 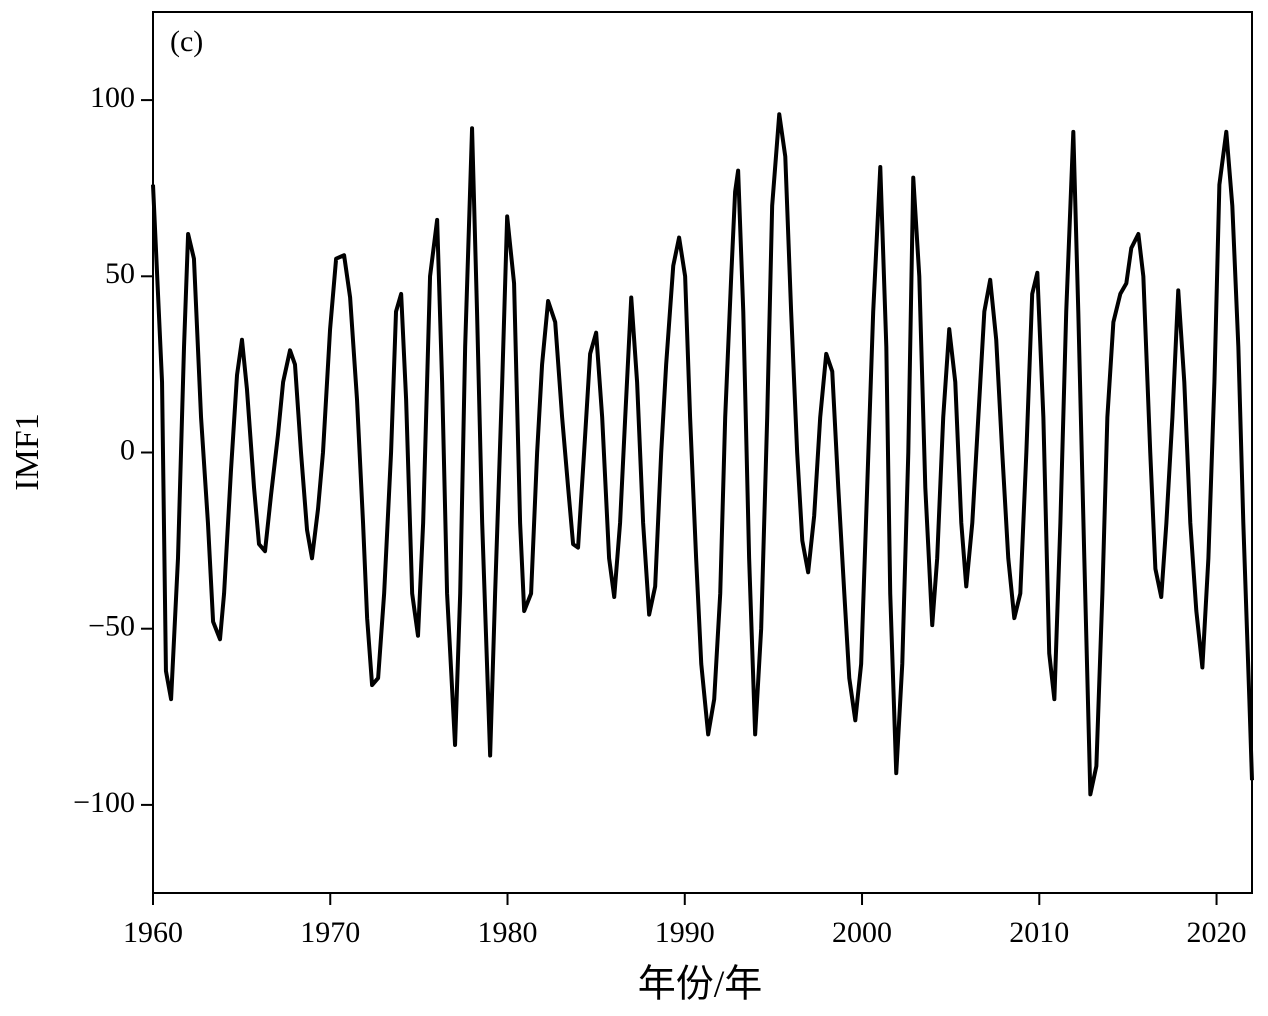 I want to click on y-tick-label: 50, so click(x=120, y=273).